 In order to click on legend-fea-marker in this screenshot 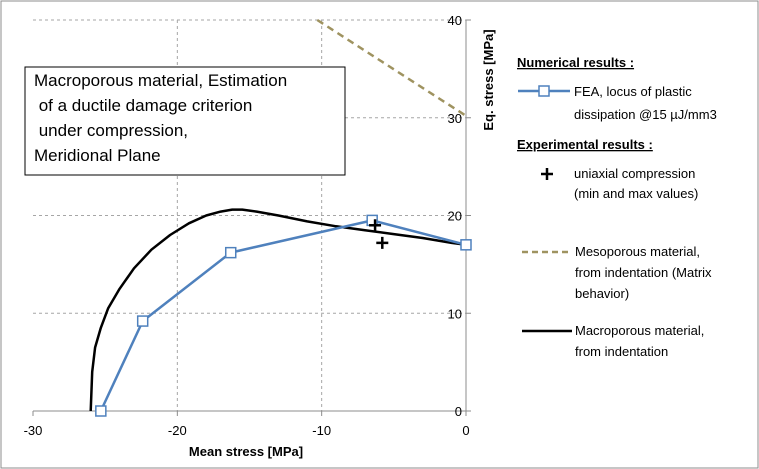, I will do `click(544, 91)`.